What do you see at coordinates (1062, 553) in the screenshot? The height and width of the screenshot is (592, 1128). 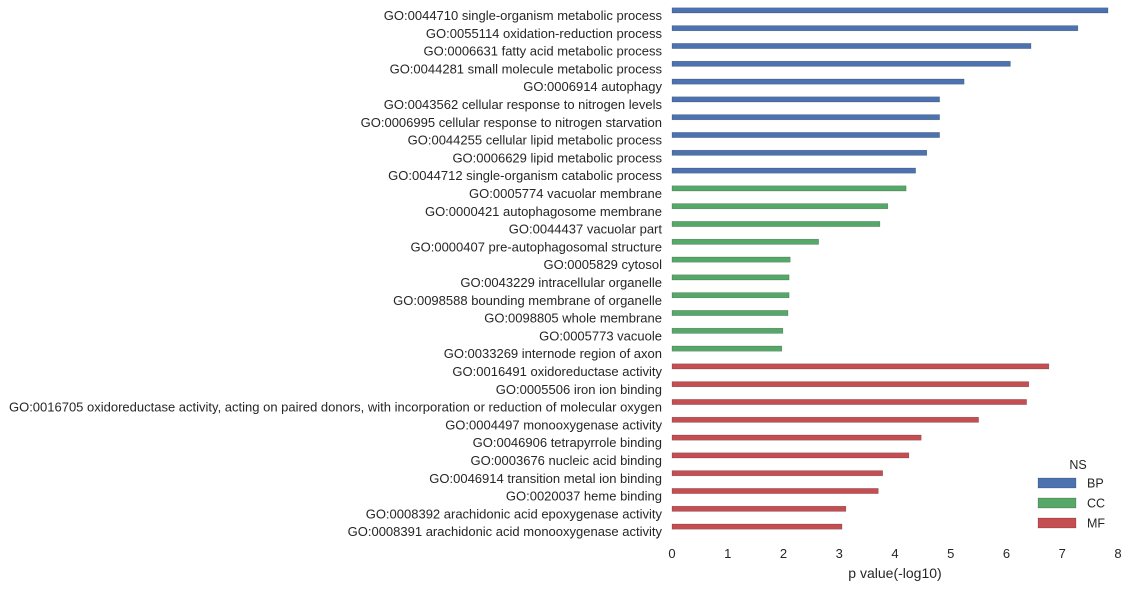 I see `x-tick-label: 7` at bounding box center [1062, 553].